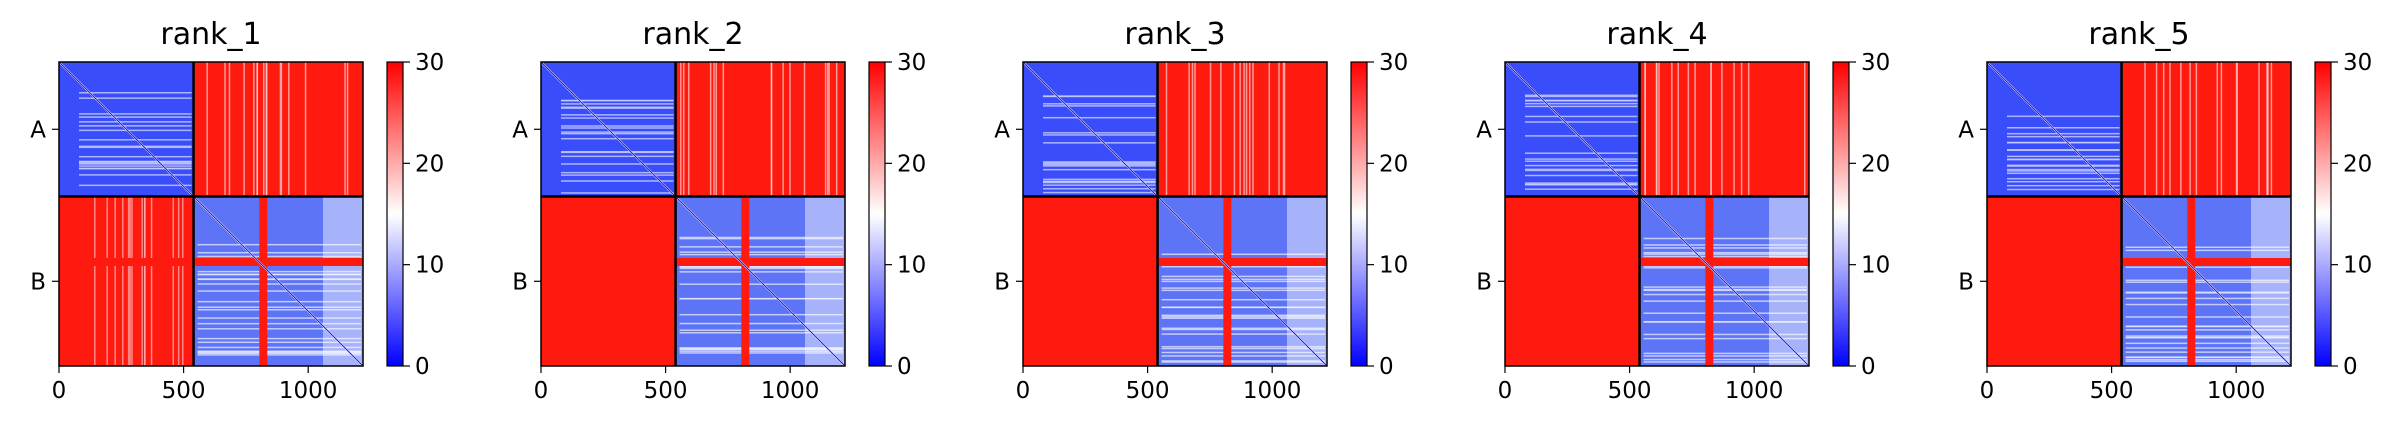 Image resolution: width=2401 pixels, height=438 pixels. I want to click on x-tick-label: 1000, so click(790, 391).